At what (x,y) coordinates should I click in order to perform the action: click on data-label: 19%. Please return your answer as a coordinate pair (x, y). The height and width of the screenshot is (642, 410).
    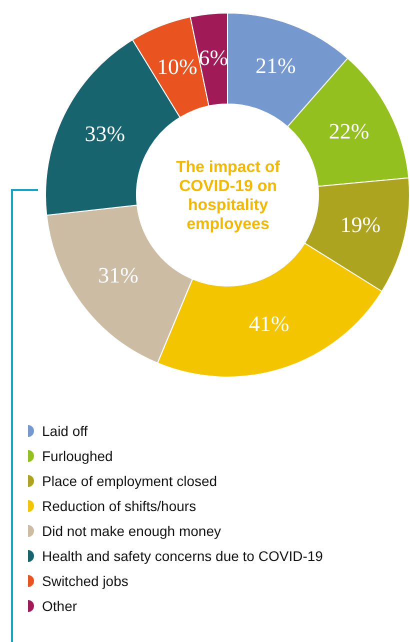
    Looking at the image, I should click on (360, 225).